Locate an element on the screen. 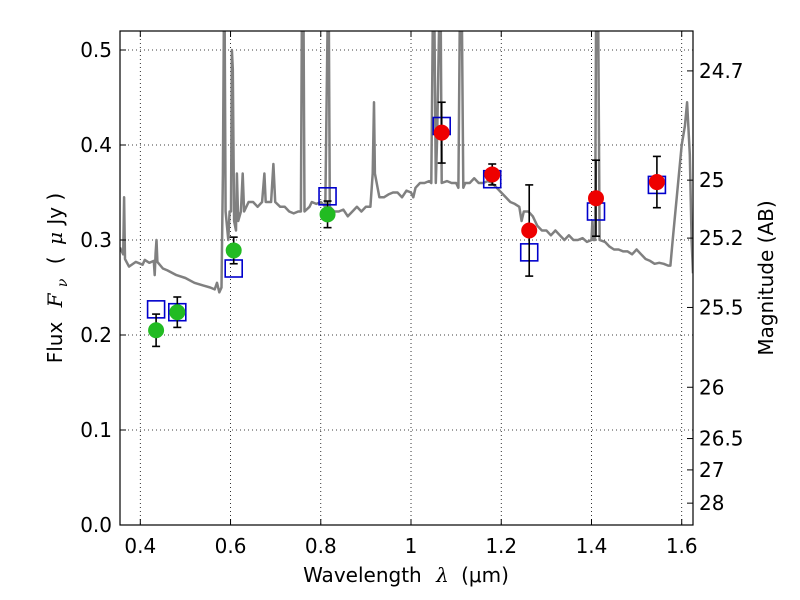 This screenshot has height=600, width=800. y2-tick-label: 25.5 is located at coordinates (721, 307).